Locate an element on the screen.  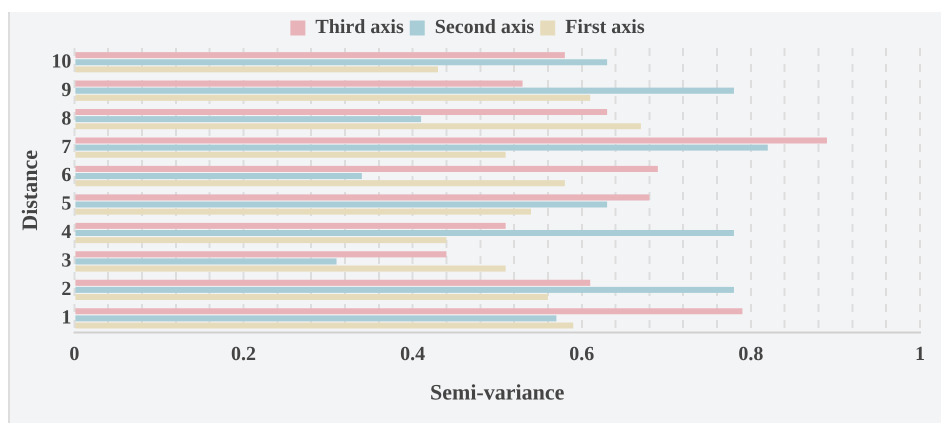
x-tick-label: 0.4 is located at coordinates (413, 353).